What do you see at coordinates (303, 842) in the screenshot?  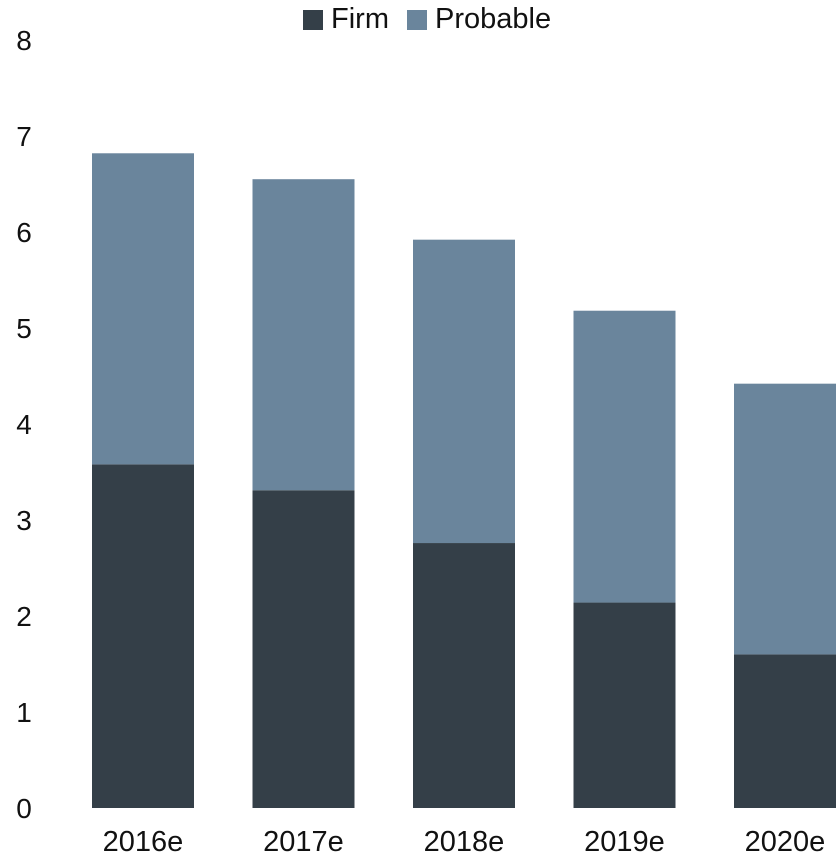 I see `x-tick-label-2017e: 2017e` at bounding box center [303, 842].